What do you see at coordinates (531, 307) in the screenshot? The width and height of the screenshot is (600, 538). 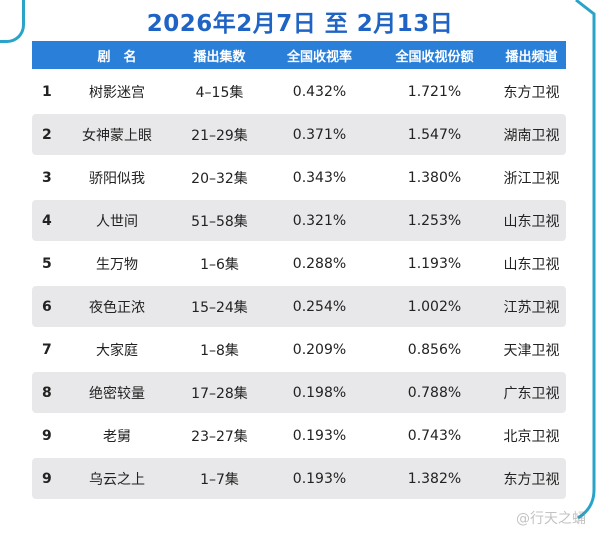 I see `channel-cell: 江苏卫视` at bounding box center [531, 307].